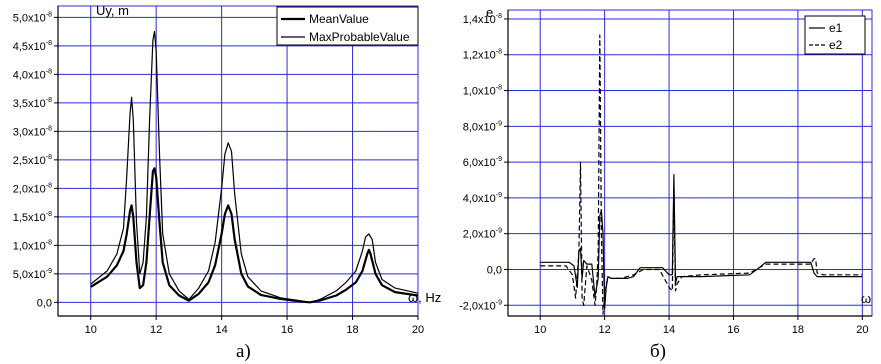  Describe the element at coordinates (32, 131) in the screenshot. I see `y-tick-label: 3,0x10⁻⁸` at that location.